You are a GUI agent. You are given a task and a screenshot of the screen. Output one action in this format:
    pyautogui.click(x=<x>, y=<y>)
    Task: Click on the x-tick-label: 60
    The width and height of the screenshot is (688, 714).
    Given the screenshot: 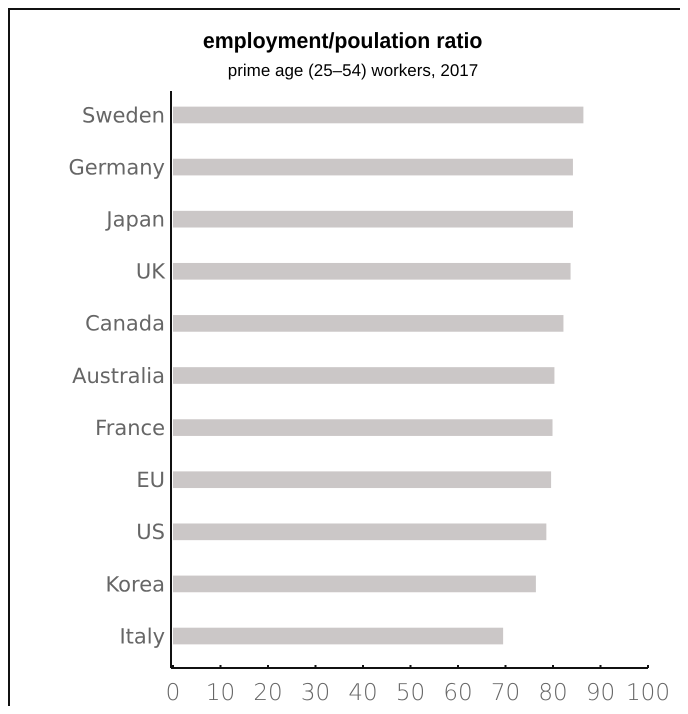 What is the action you would take?
    pyautogui.click(x=458, y=693)
    